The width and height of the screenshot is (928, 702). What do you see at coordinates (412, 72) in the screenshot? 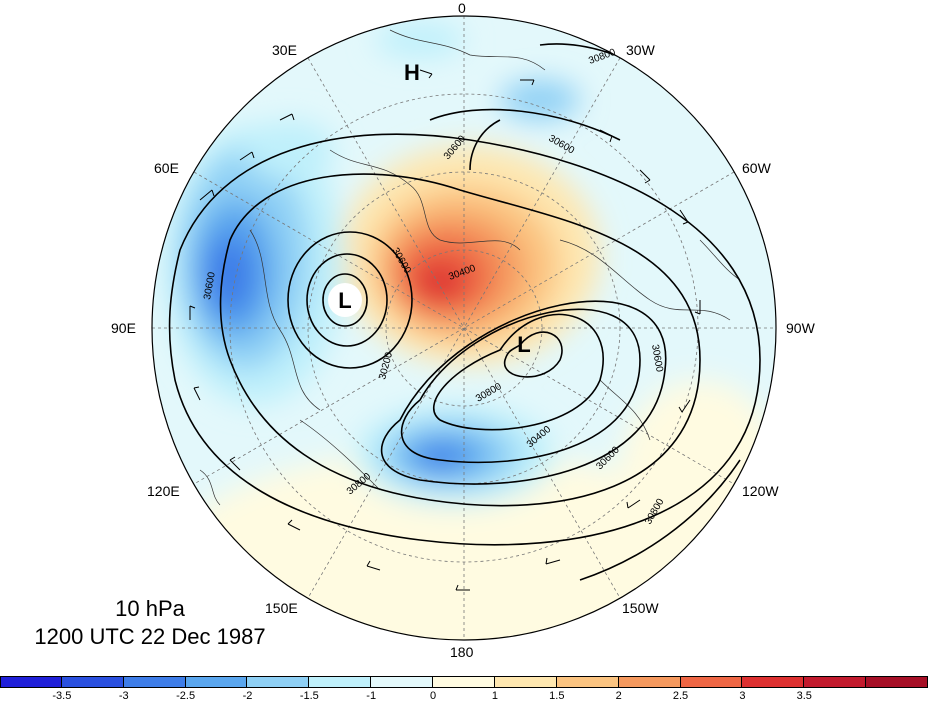
I see `high-center-label: H` at bounding box center [412, 72].